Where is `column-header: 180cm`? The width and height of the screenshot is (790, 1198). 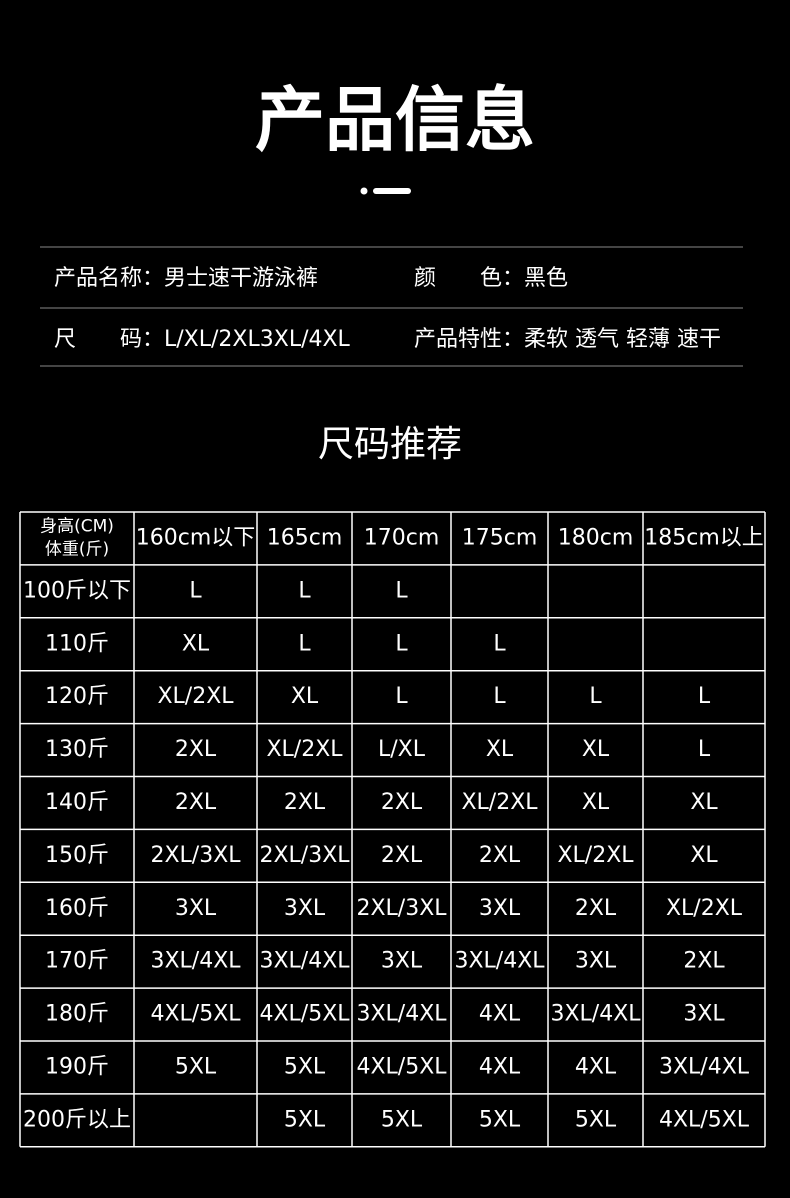 column-header: 180cm is located at coordinates (596, 537).